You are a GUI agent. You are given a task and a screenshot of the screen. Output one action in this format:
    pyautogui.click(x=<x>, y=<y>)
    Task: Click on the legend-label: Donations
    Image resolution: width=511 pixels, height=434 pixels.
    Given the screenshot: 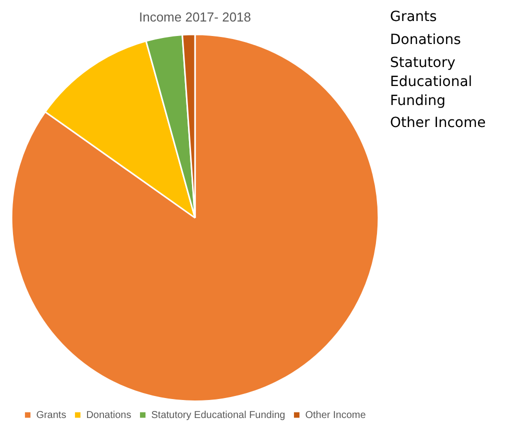 What is the action you would take?
    pyautogui.click(x=109, y=415)
    